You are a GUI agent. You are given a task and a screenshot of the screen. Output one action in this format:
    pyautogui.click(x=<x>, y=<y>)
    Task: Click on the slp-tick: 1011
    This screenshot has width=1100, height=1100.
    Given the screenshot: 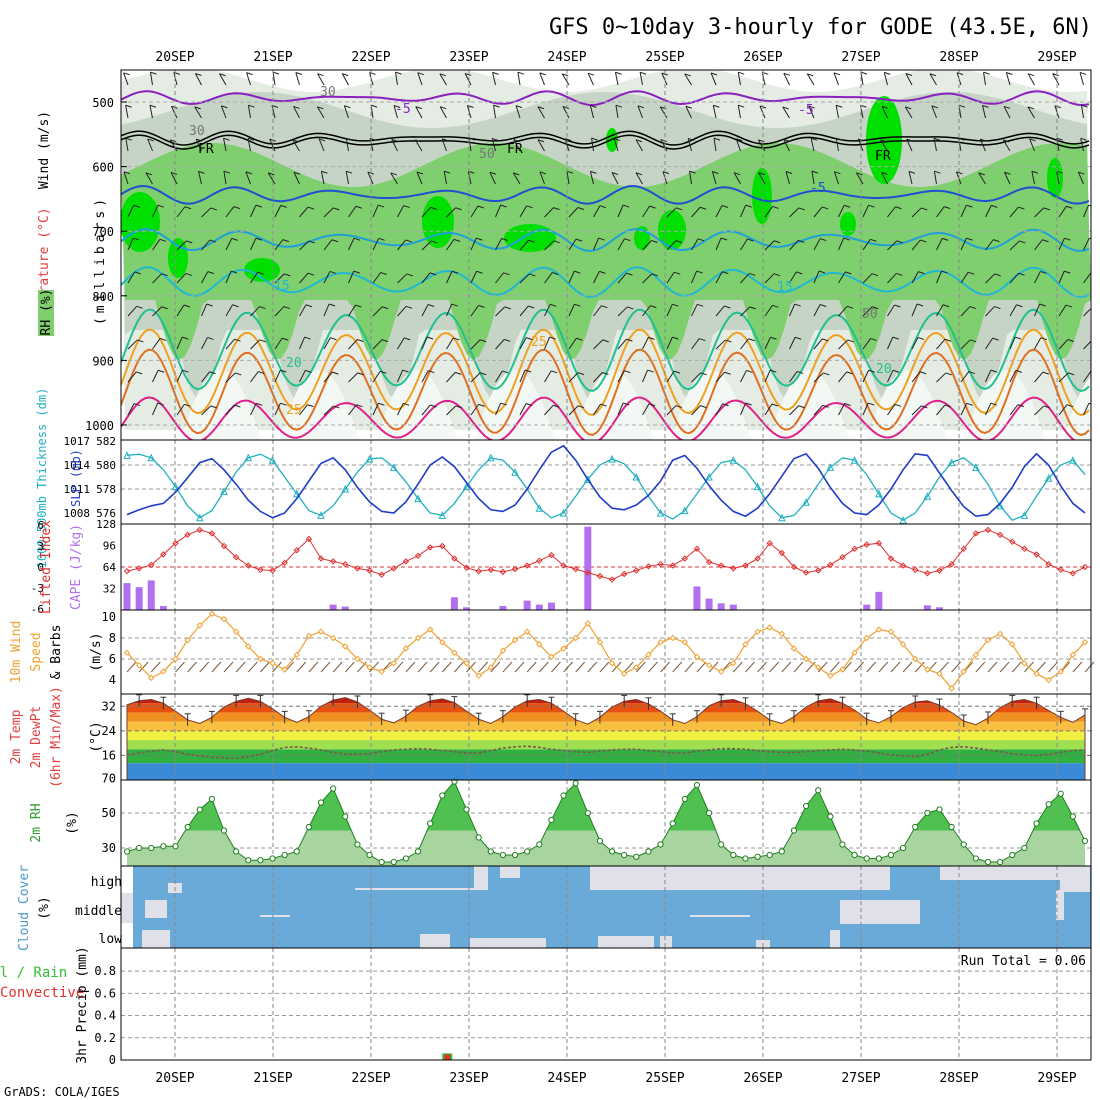 What is the action you would take?
    pyautogui.click(x=77, y=489)
    